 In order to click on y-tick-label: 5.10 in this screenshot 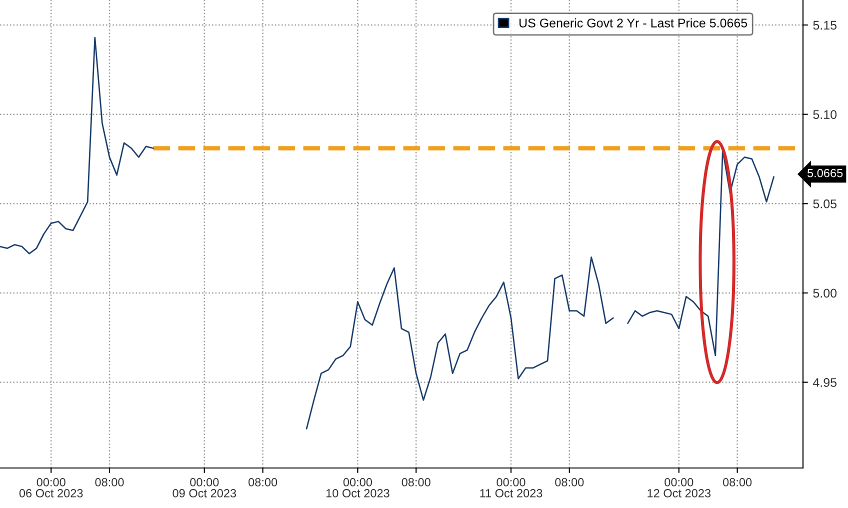, I will do `click(825, 114)`.